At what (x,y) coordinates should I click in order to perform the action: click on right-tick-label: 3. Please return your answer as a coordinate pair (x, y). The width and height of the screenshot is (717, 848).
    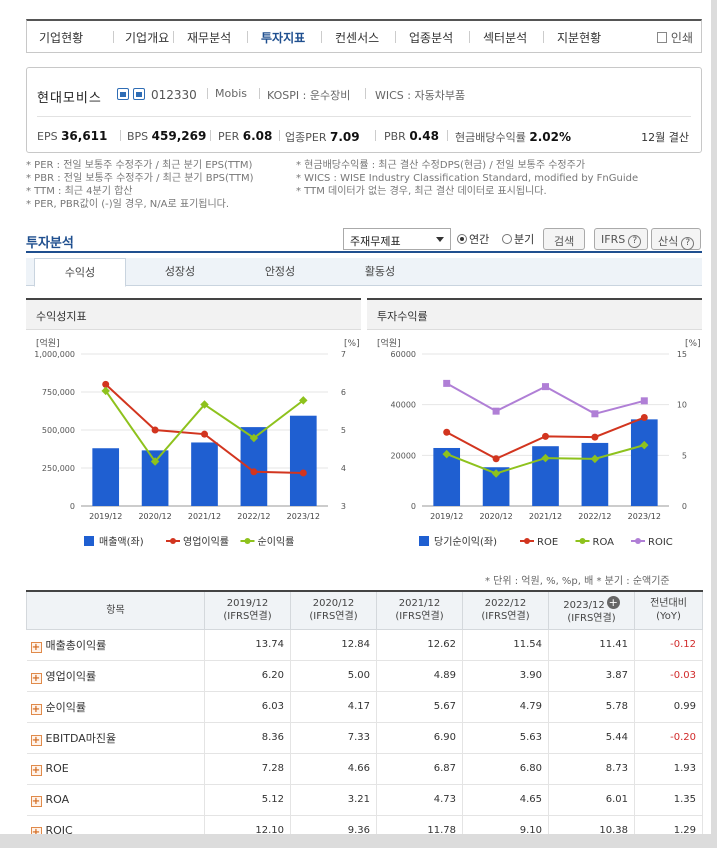
    Looking at the image, I should click on (343, 506).